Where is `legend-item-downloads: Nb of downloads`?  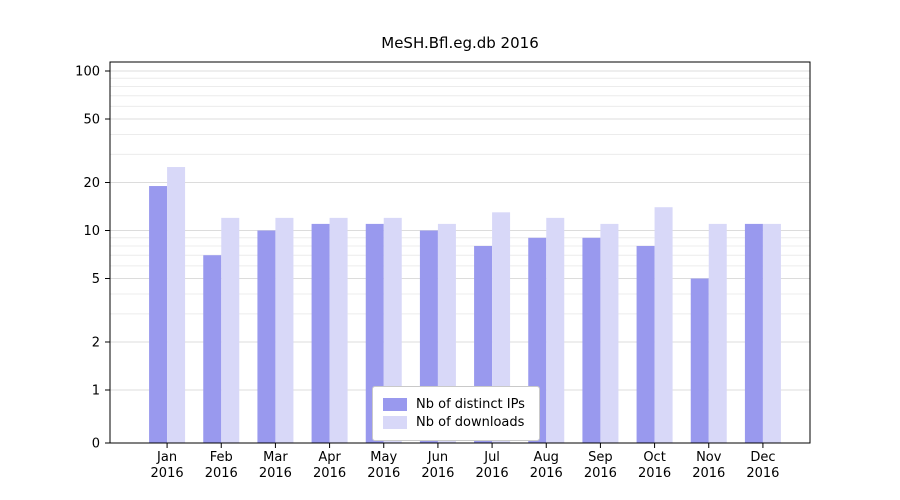
legend-item-downloads: Nb of downloads is located at coordinates (454, 422).